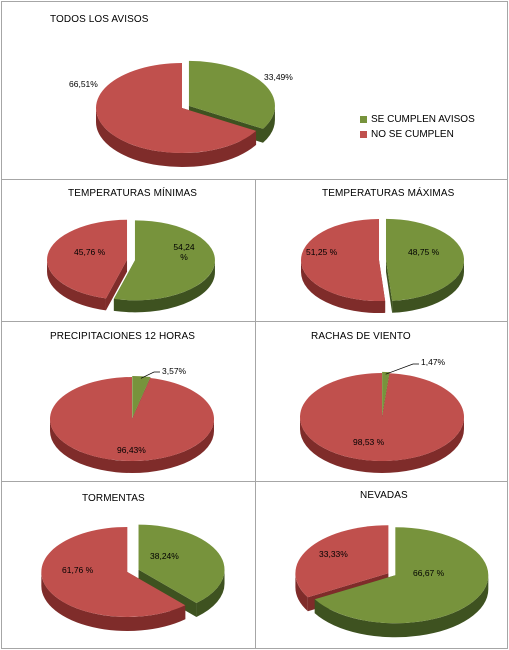  What do you see at coordinates (361, 336) in the screenshot?
I see `chart-title: RACHAS DE VIENTO` at bounding box center [361, 336].